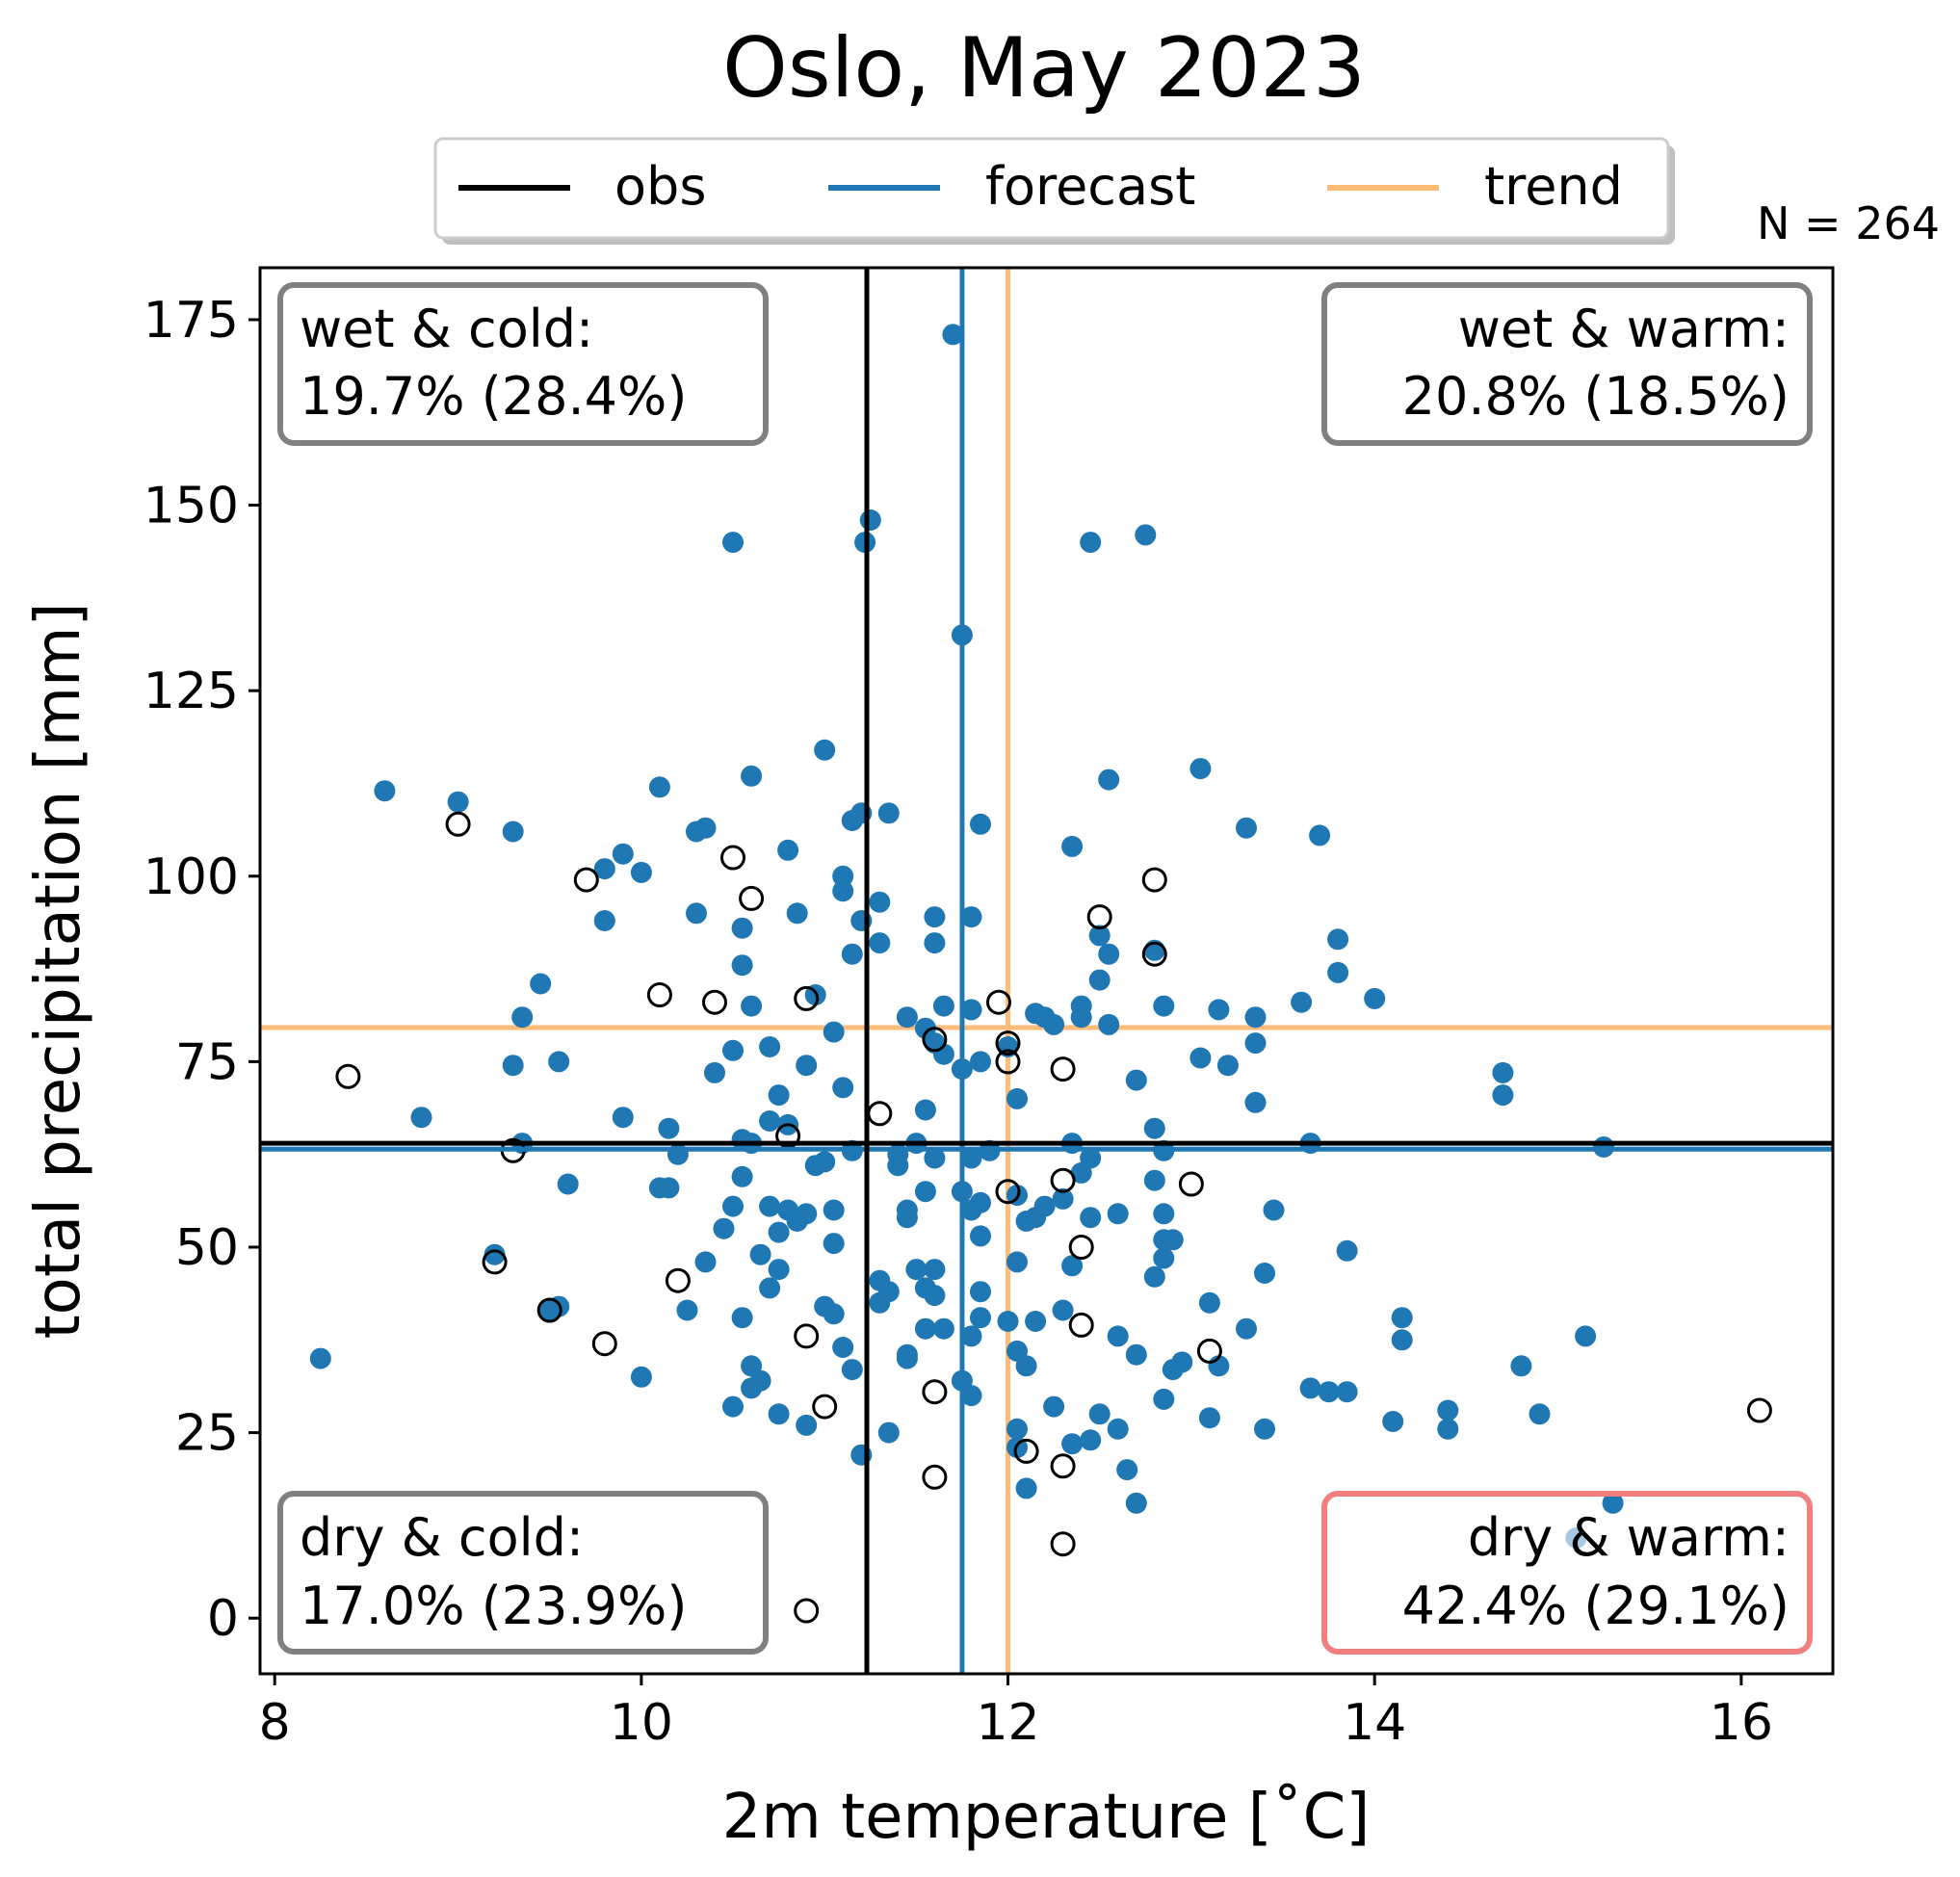  Describe the element at coordinates (191, 877) in the screenshot. I see `y-tick-label: 100` at that location.